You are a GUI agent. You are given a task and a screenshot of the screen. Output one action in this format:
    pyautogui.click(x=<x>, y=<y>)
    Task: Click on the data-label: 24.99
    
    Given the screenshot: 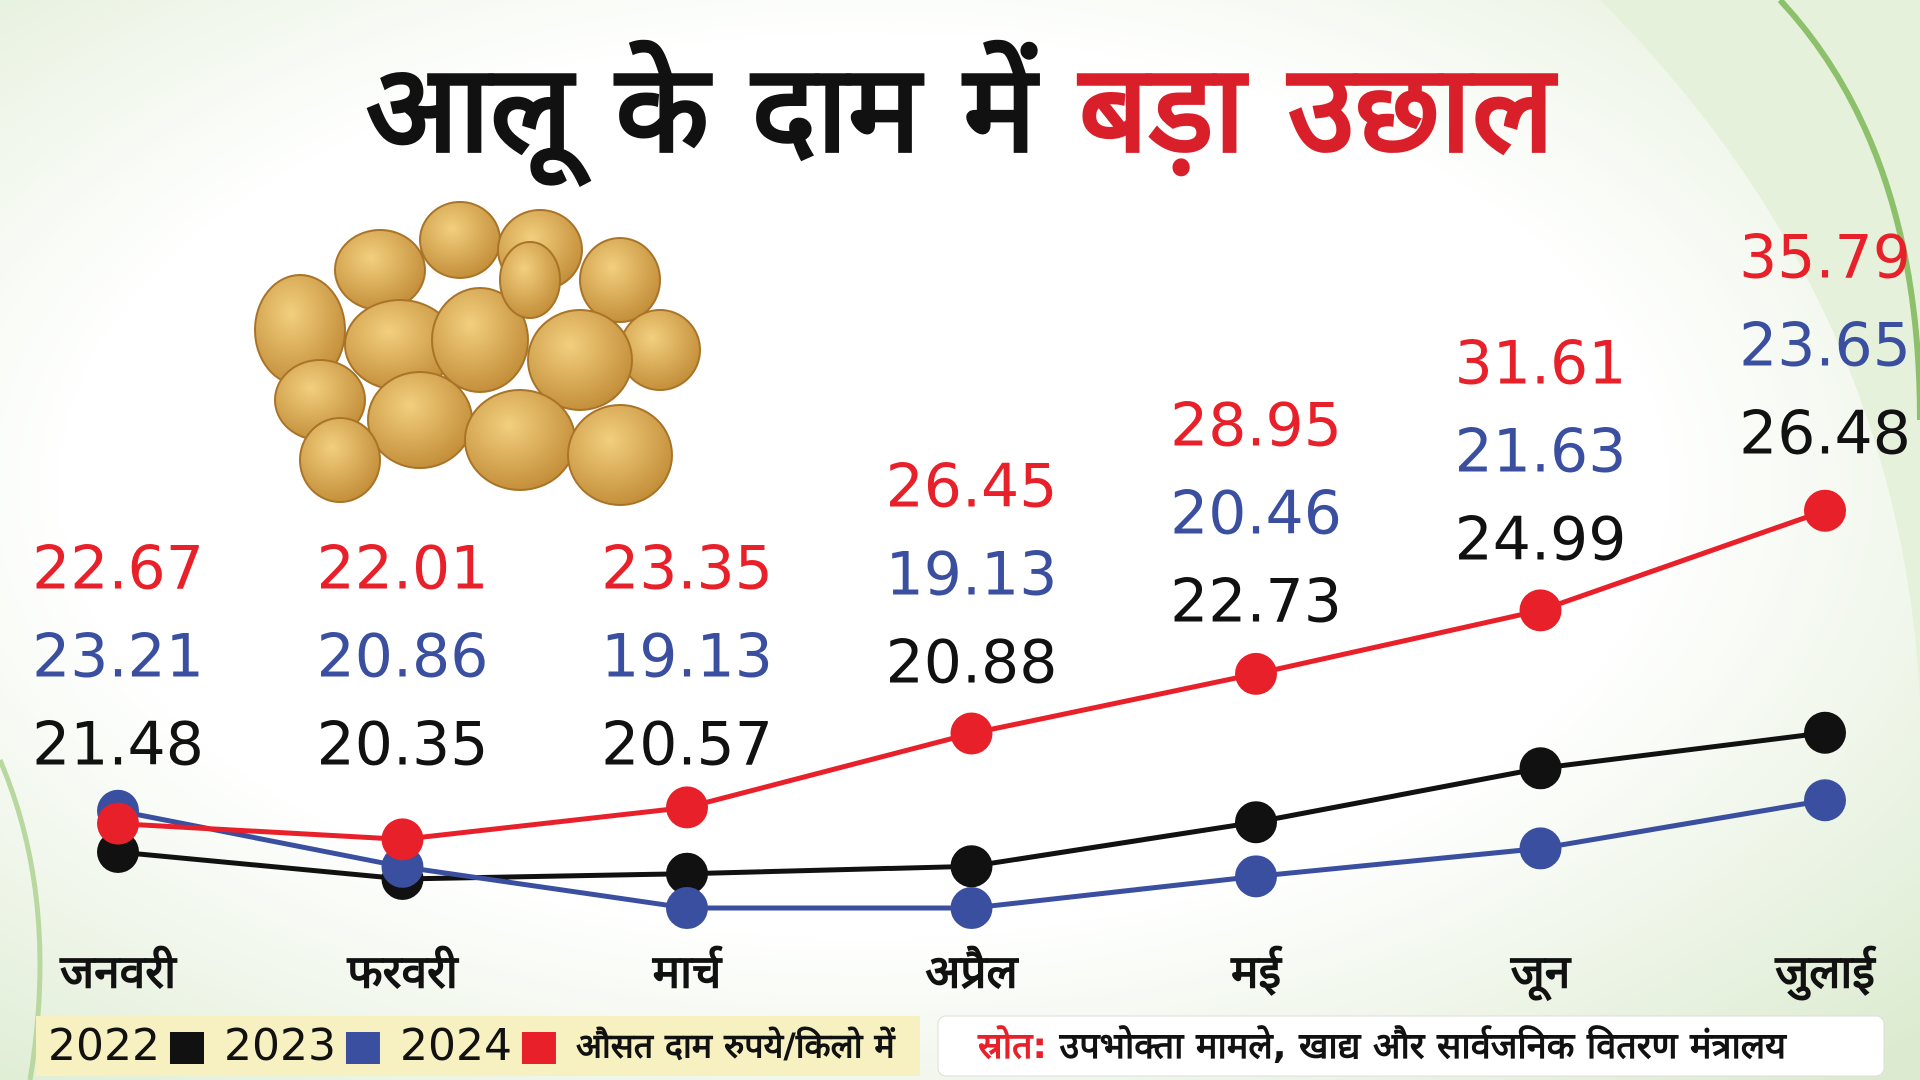 What is the action you would take?
    pyautogui.click(x=1541, y=540)
    